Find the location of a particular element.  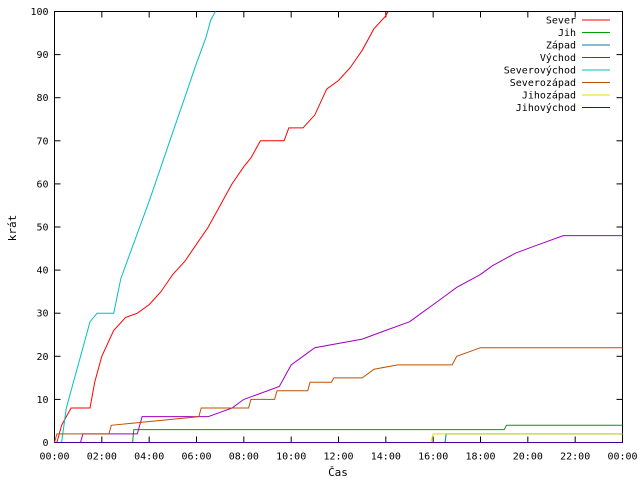

legend-label: Jihozápad is located at coordinates (549, 96).